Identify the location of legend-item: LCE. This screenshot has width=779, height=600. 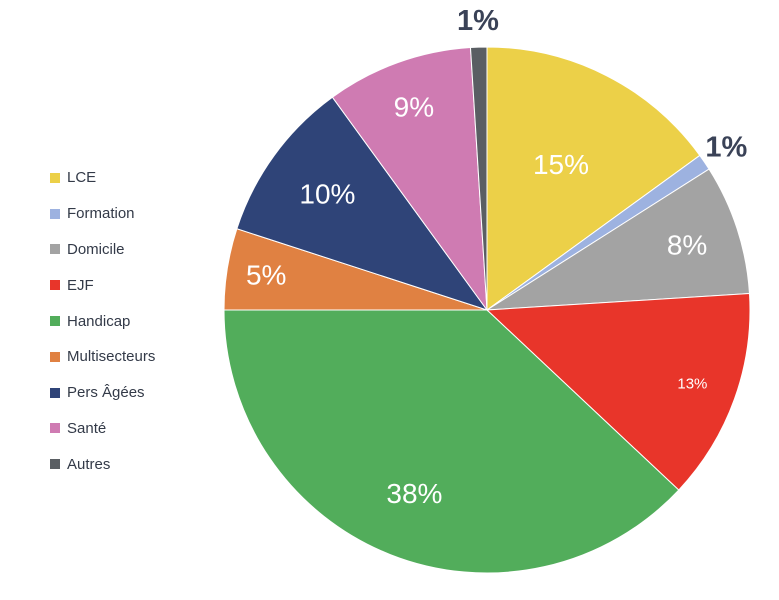
(102, 178).